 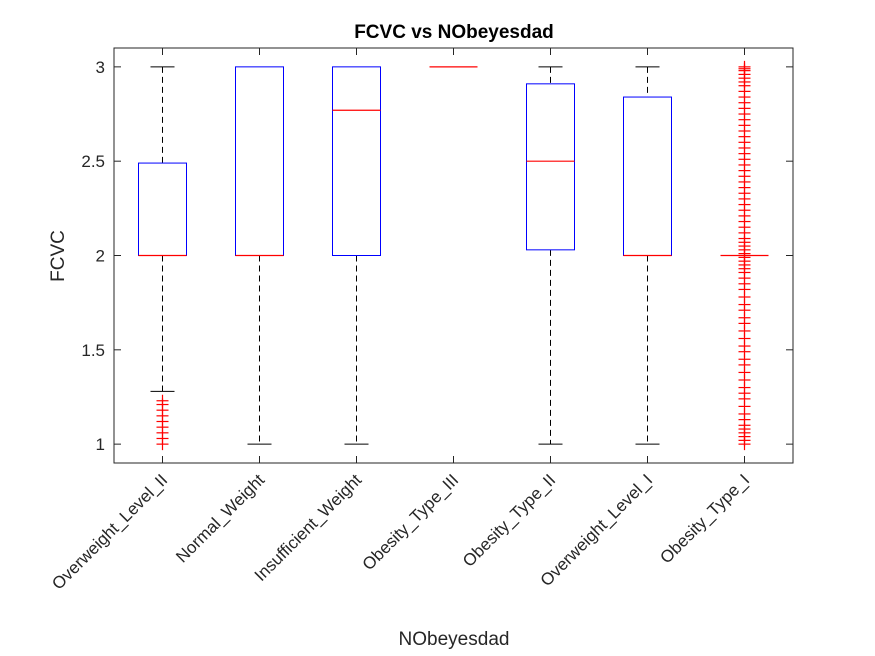 I want to click on x-axis-label: NObeyesdad, so click(x=454, y=639).